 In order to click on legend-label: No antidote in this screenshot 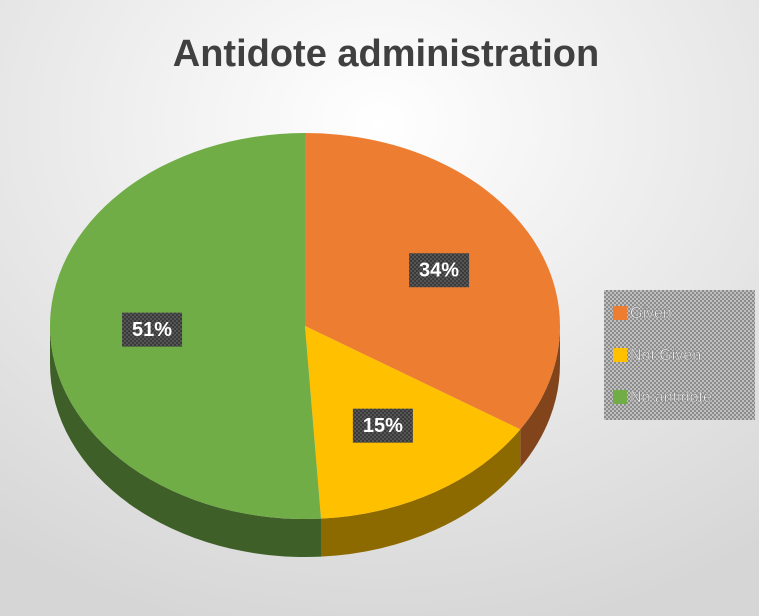, I will do `click(671, 397)`.